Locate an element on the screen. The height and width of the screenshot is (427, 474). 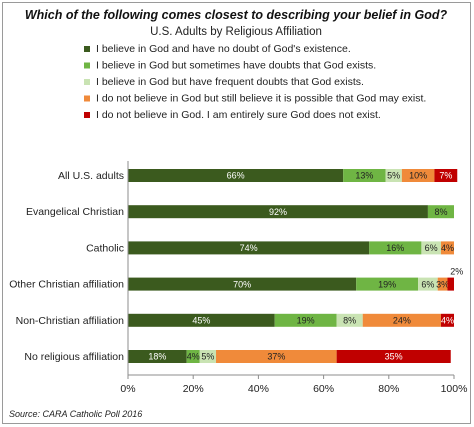
data-label: 7% is located at coordinates (445, 176).